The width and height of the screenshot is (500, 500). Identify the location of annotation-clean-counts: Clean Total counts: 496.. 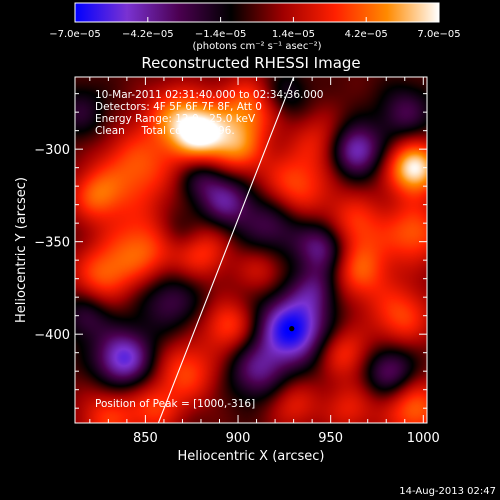
(165, 131).